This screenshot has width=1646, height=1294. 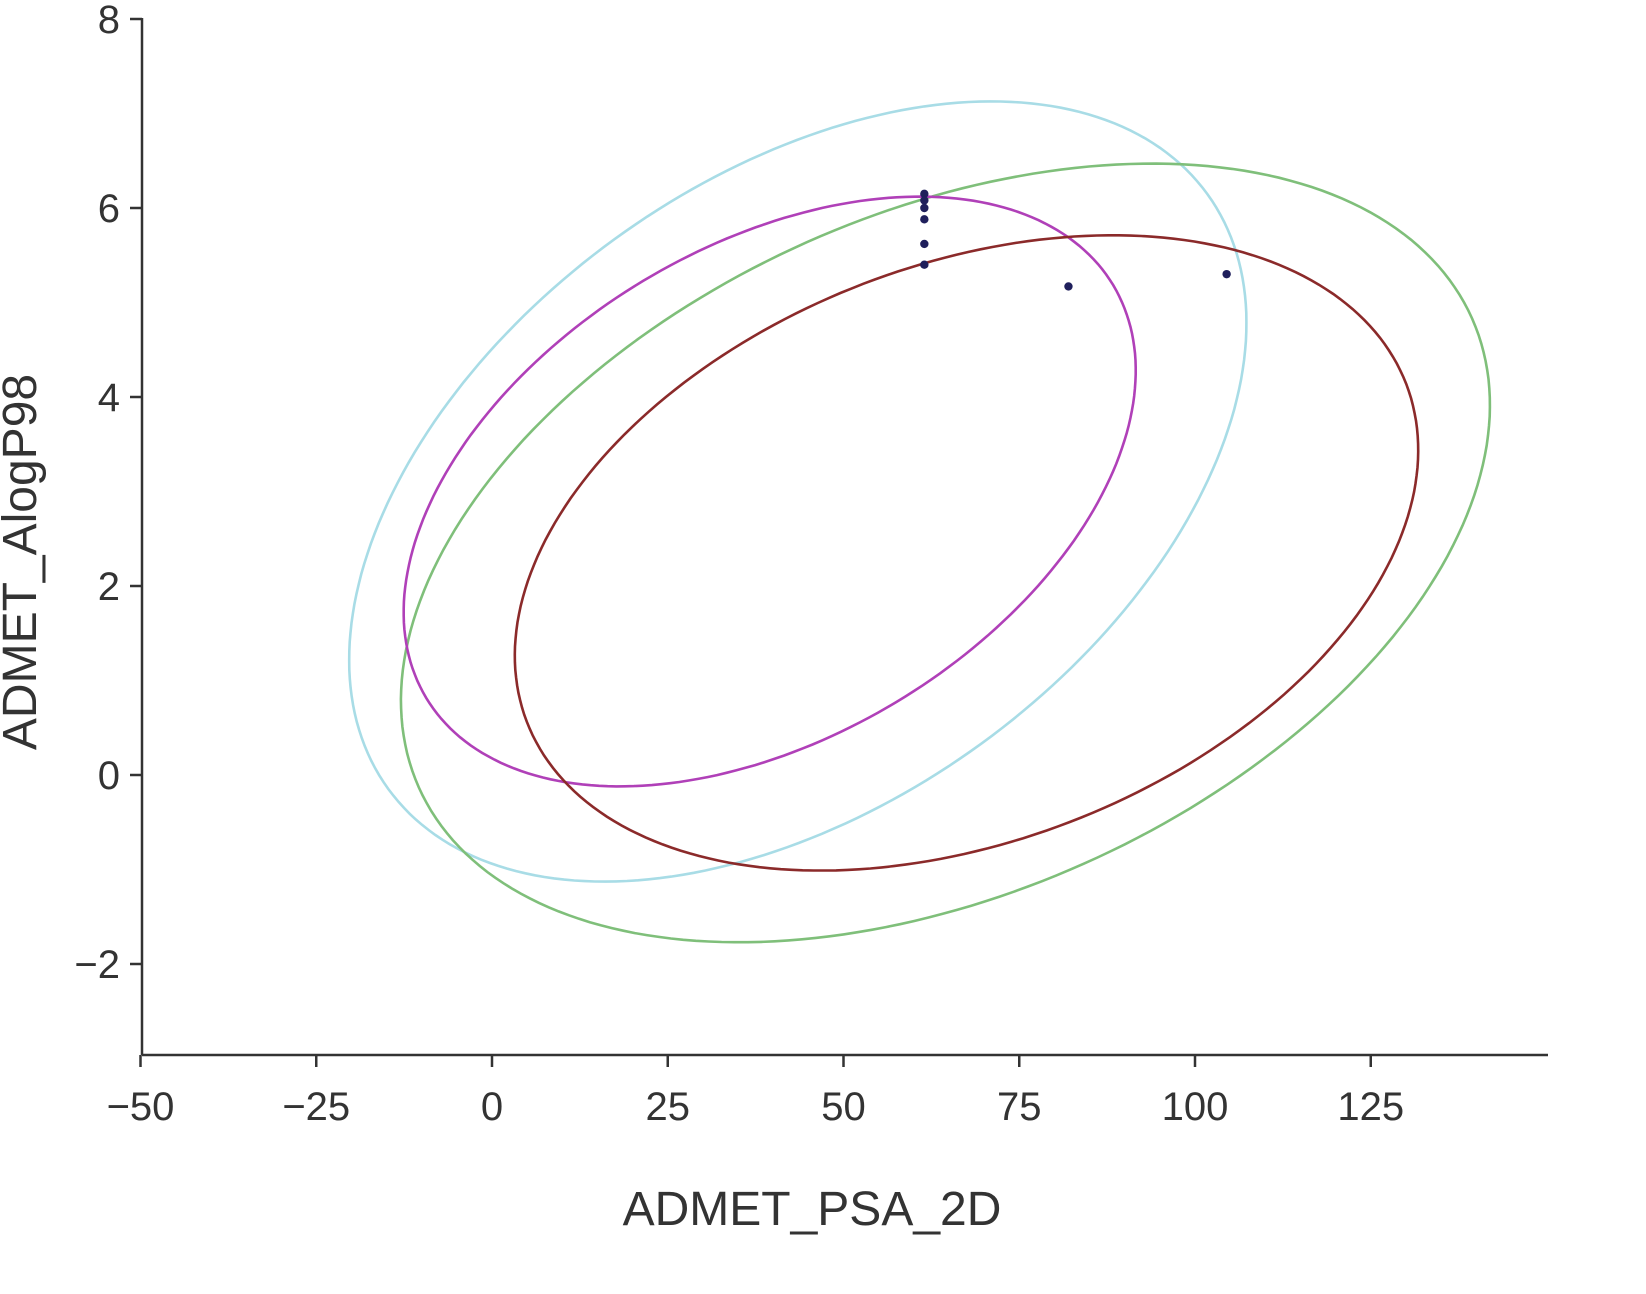 What do you see at coordinates (316, 1107) in the screenshot?
I see `x-tick-label: −25` at bounding box center [316, 1107].